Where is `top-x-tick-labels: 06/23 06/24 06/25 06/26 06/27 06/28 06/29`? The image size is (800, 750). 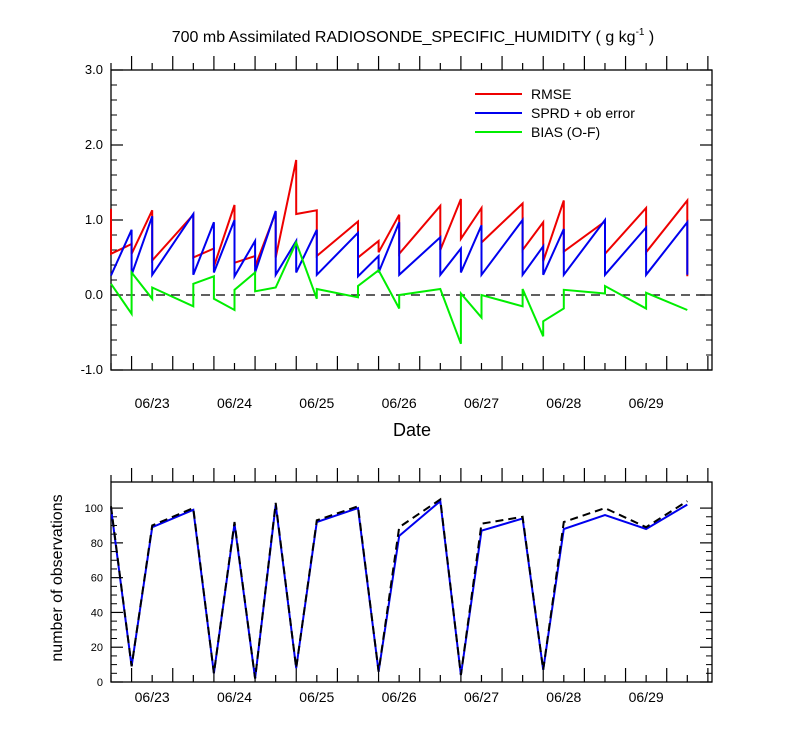
top-x-tick-labels: 06/23 06/24 06/25 06/26 06/27 06/28 06/29 is located at coordinates (399, 403).